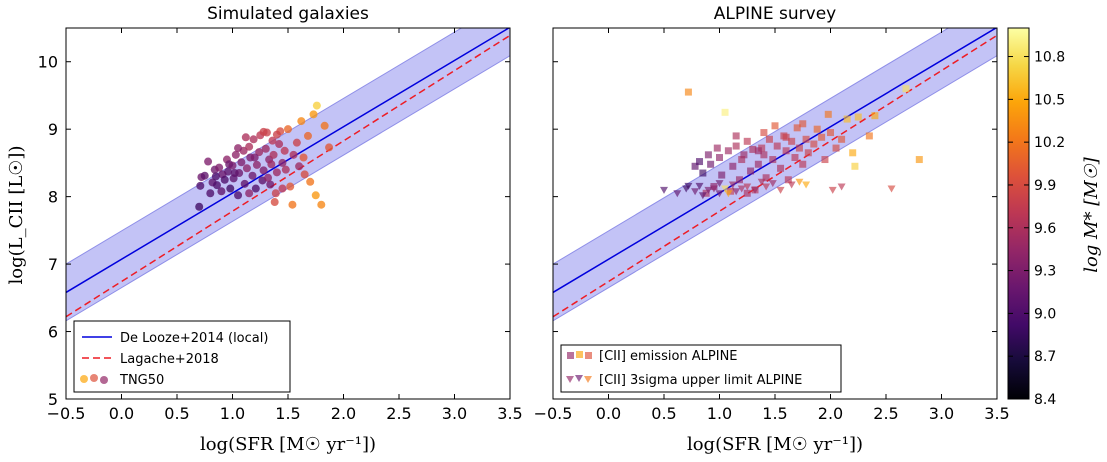 This screenshot has width=1107, height=462. What do you see at coordinates (232, 413) in the screenshot?
I see `x-tick-label: 1.0` at bounding box center [232, 413].